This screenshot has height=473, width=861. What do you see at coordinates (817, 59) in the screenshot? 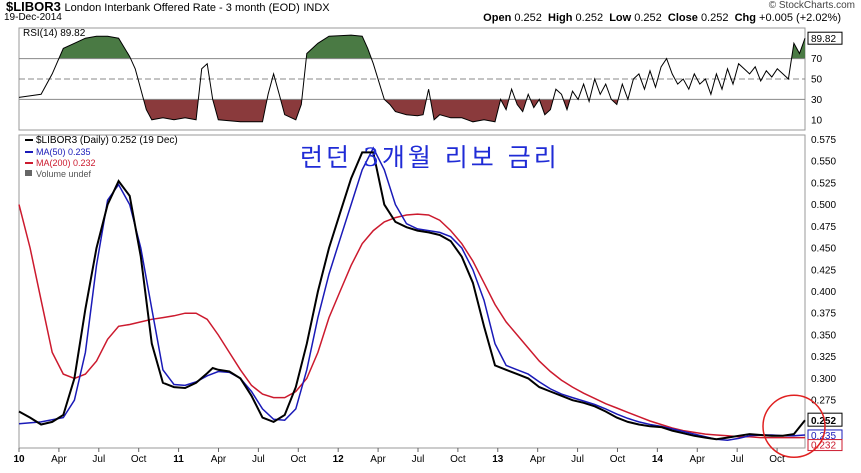
I see `rsi-tick-label: 70` at bounding box center [817, 59].